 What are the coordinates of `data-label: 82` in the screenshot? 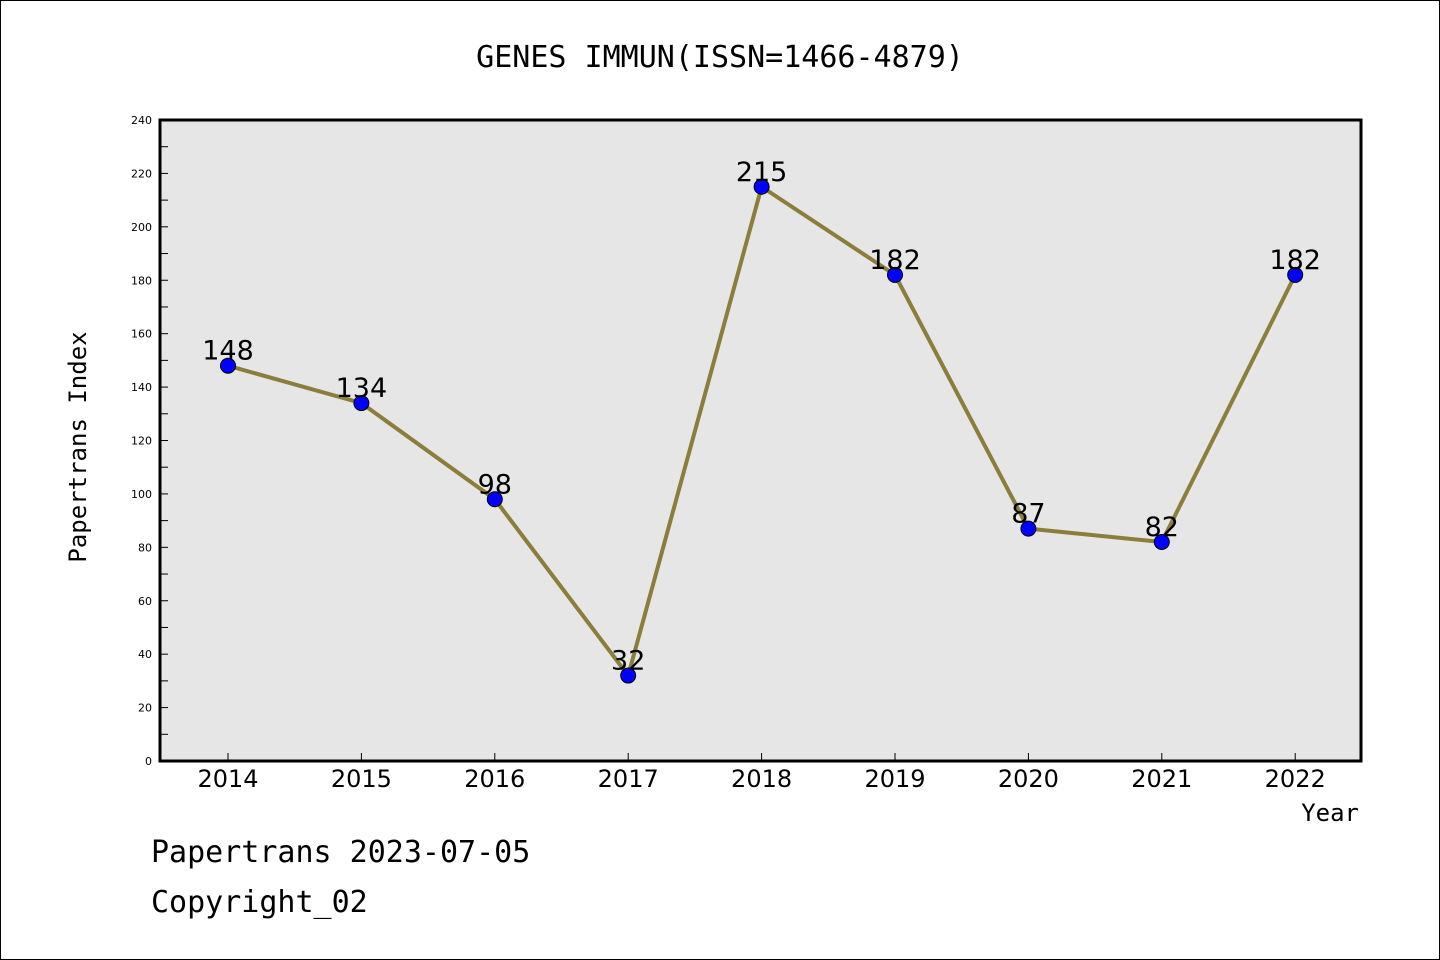 It's located at (1162, 527).